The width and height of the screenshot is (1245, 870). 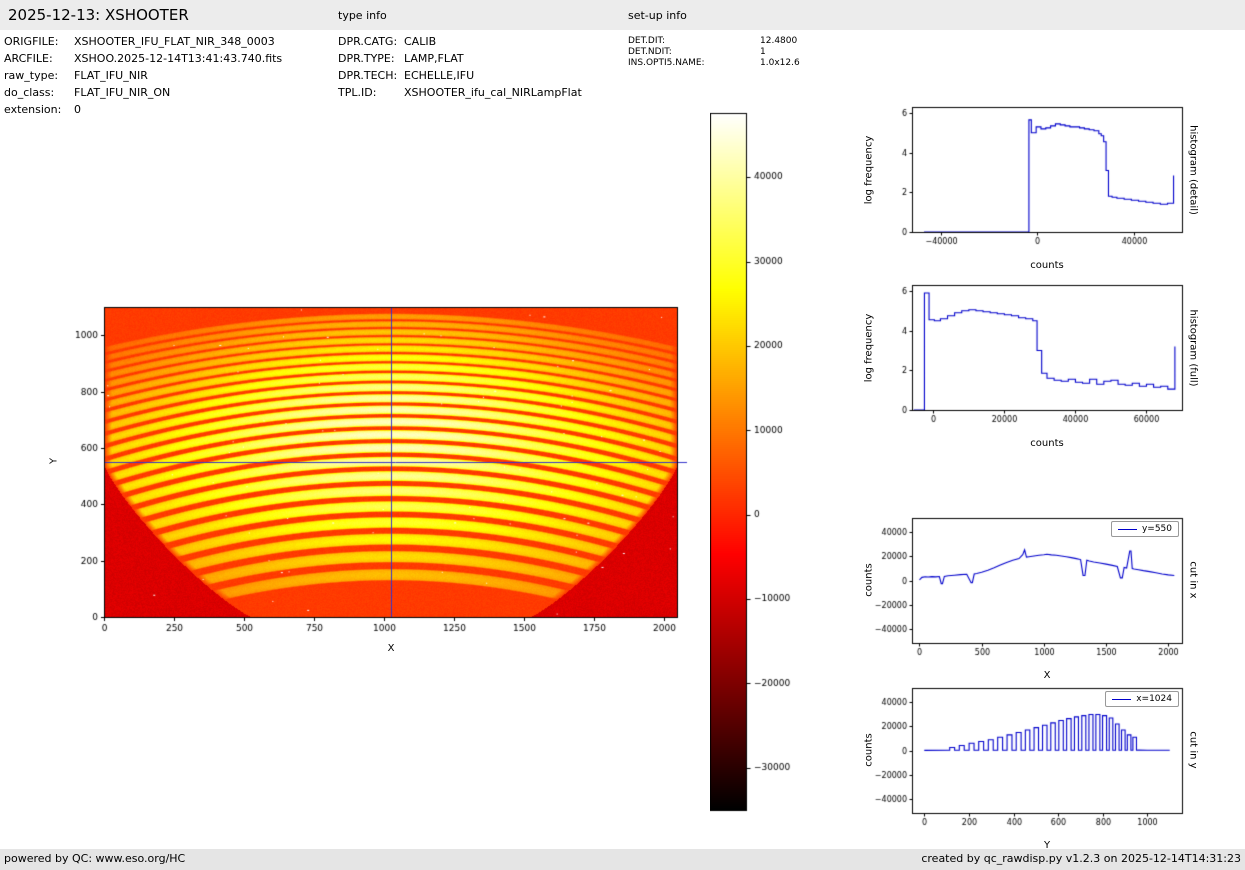 I want to click on setup-info-heading: set-up info, so click(x=657, y=15).